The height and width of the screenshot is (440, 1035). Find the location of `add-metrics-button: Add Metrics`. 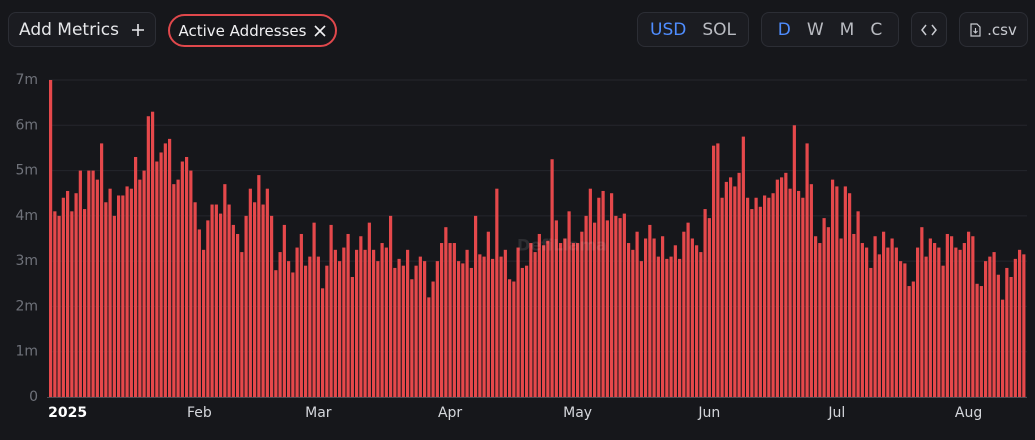

add-metrics-button: Add Metrics is located at coordinates (82, 29).